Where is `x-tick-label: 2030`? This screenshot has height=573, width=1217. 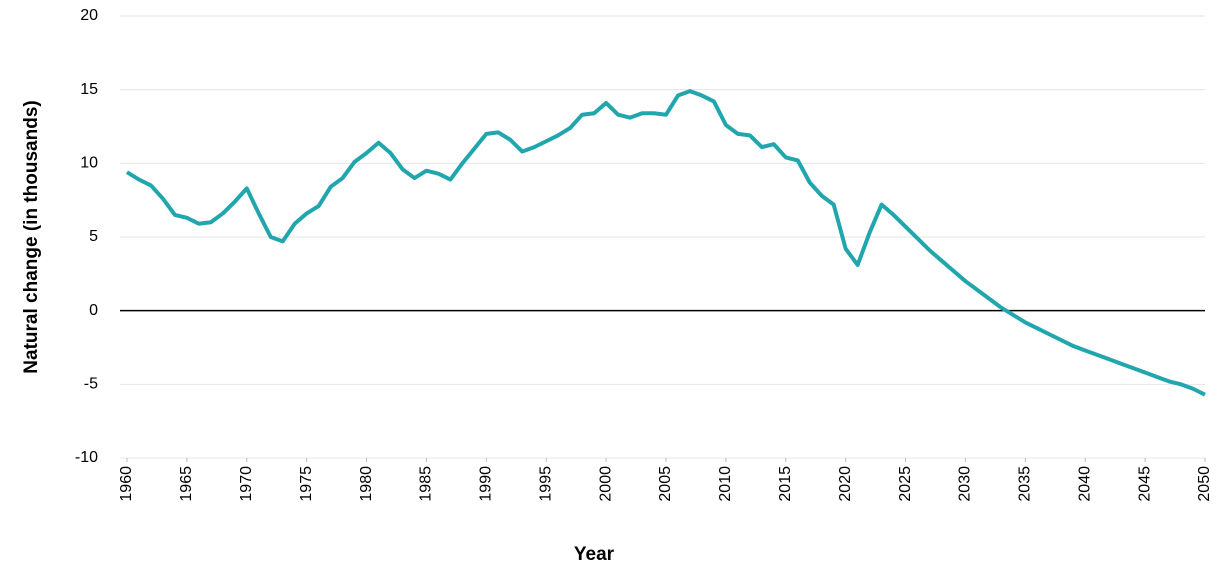
x-tick-label: 2030 is located at coordinates (965, 484).